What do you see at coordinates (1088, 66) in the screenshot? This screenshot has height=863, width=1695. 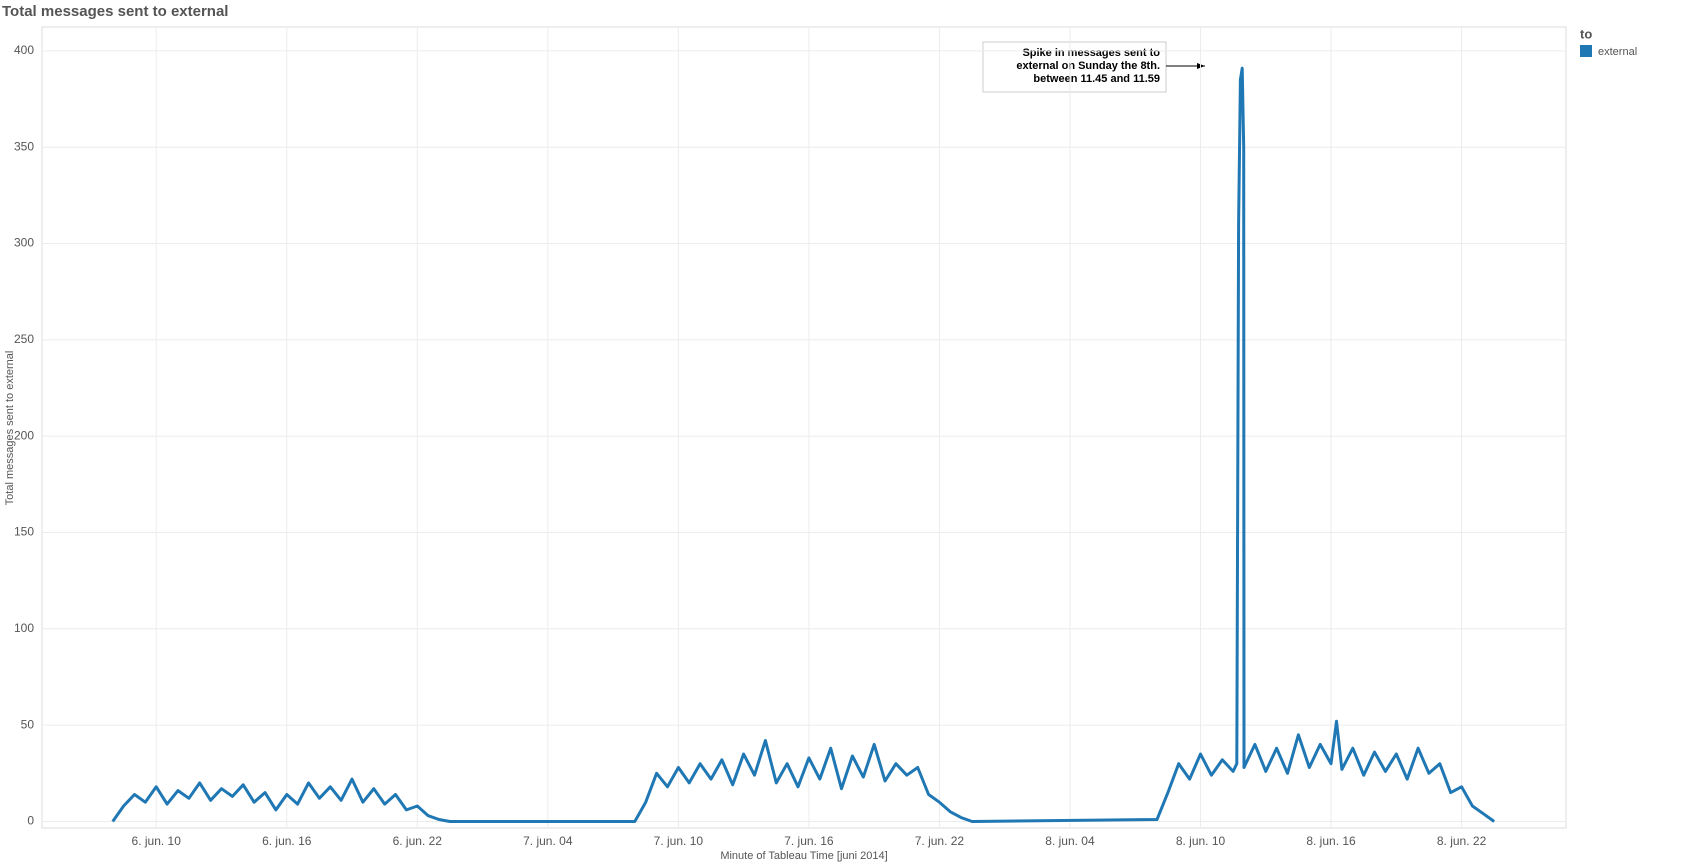 I see `annotation-text: external on Sunday the 8th.` at bounding box center [1088, 66].